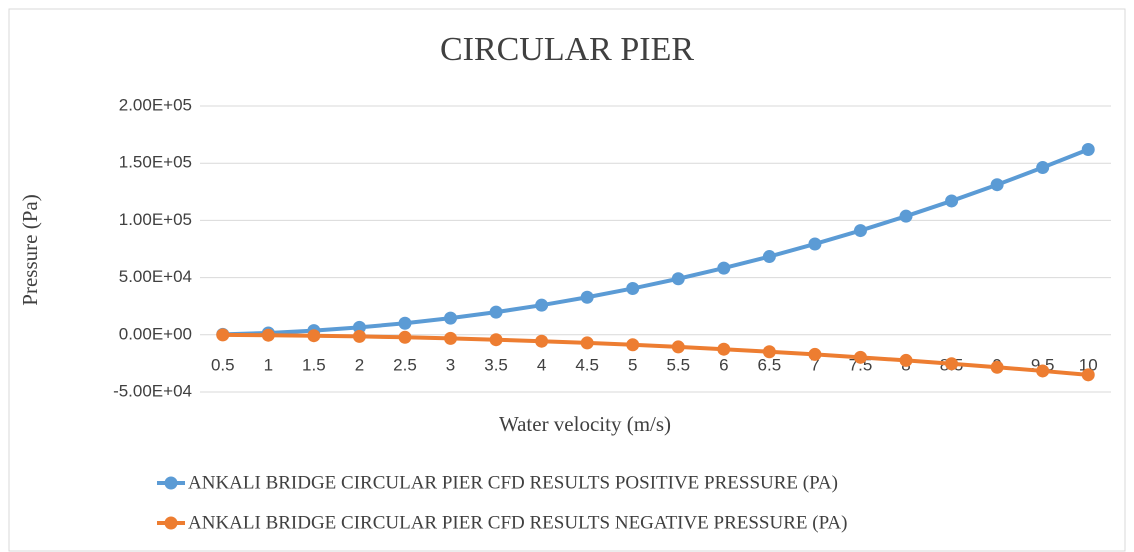 This screenshot has height=552, width=1134. I want to click on x-tick-label: 2.5, so click(405, 364).